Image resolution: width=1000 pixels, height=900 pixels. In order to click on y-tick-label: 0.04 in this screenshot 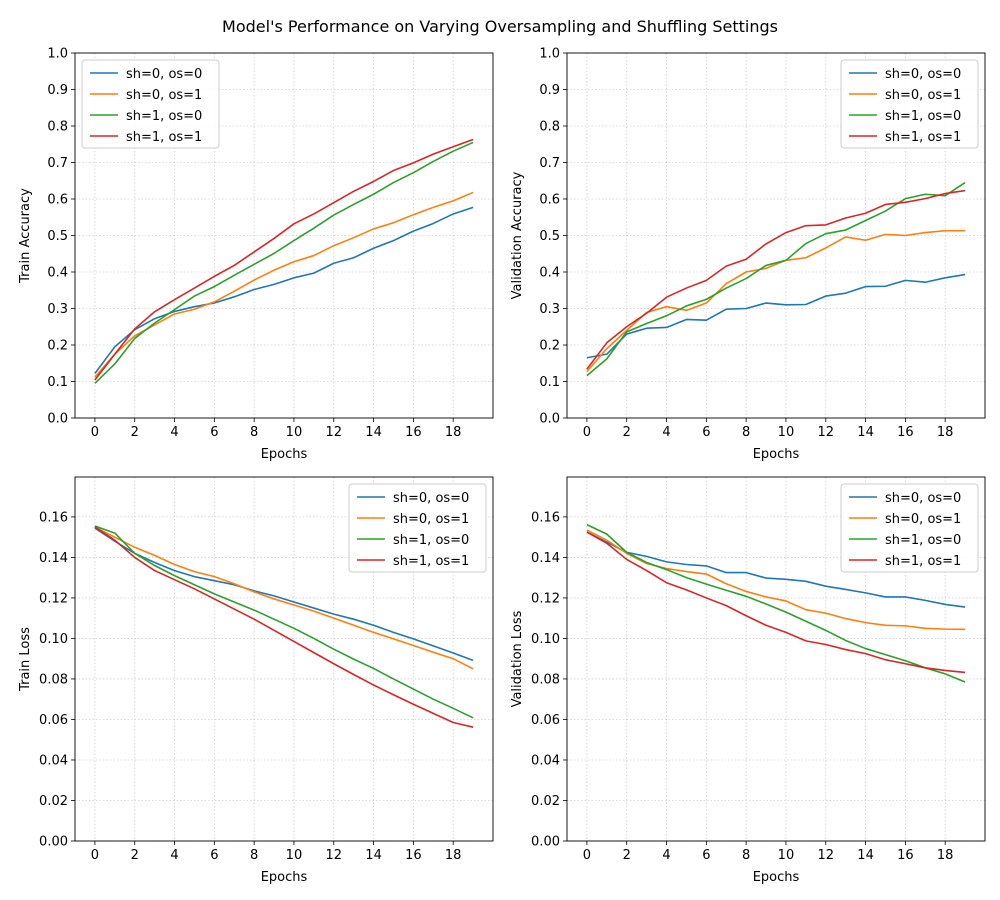, I will do `click(53, 760)`.